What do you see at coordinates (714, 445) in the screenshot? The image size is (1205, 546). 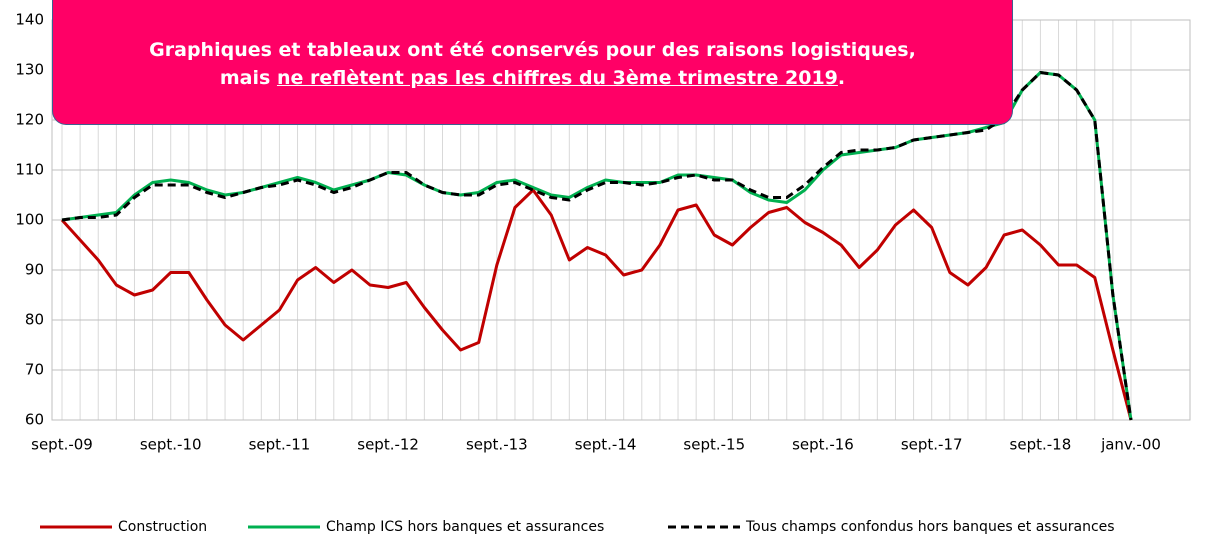 I see `x-tick-label: sept.-15` at bounding box center [714, 445].